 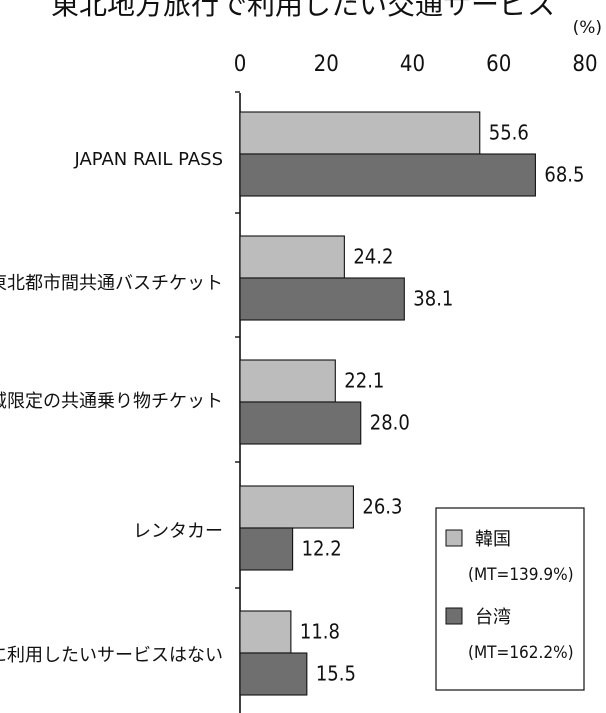 What do you see at coordinates (509, 133) in the screenshot?
I see `value-label: 55.6` at bounding box center [509, 133].